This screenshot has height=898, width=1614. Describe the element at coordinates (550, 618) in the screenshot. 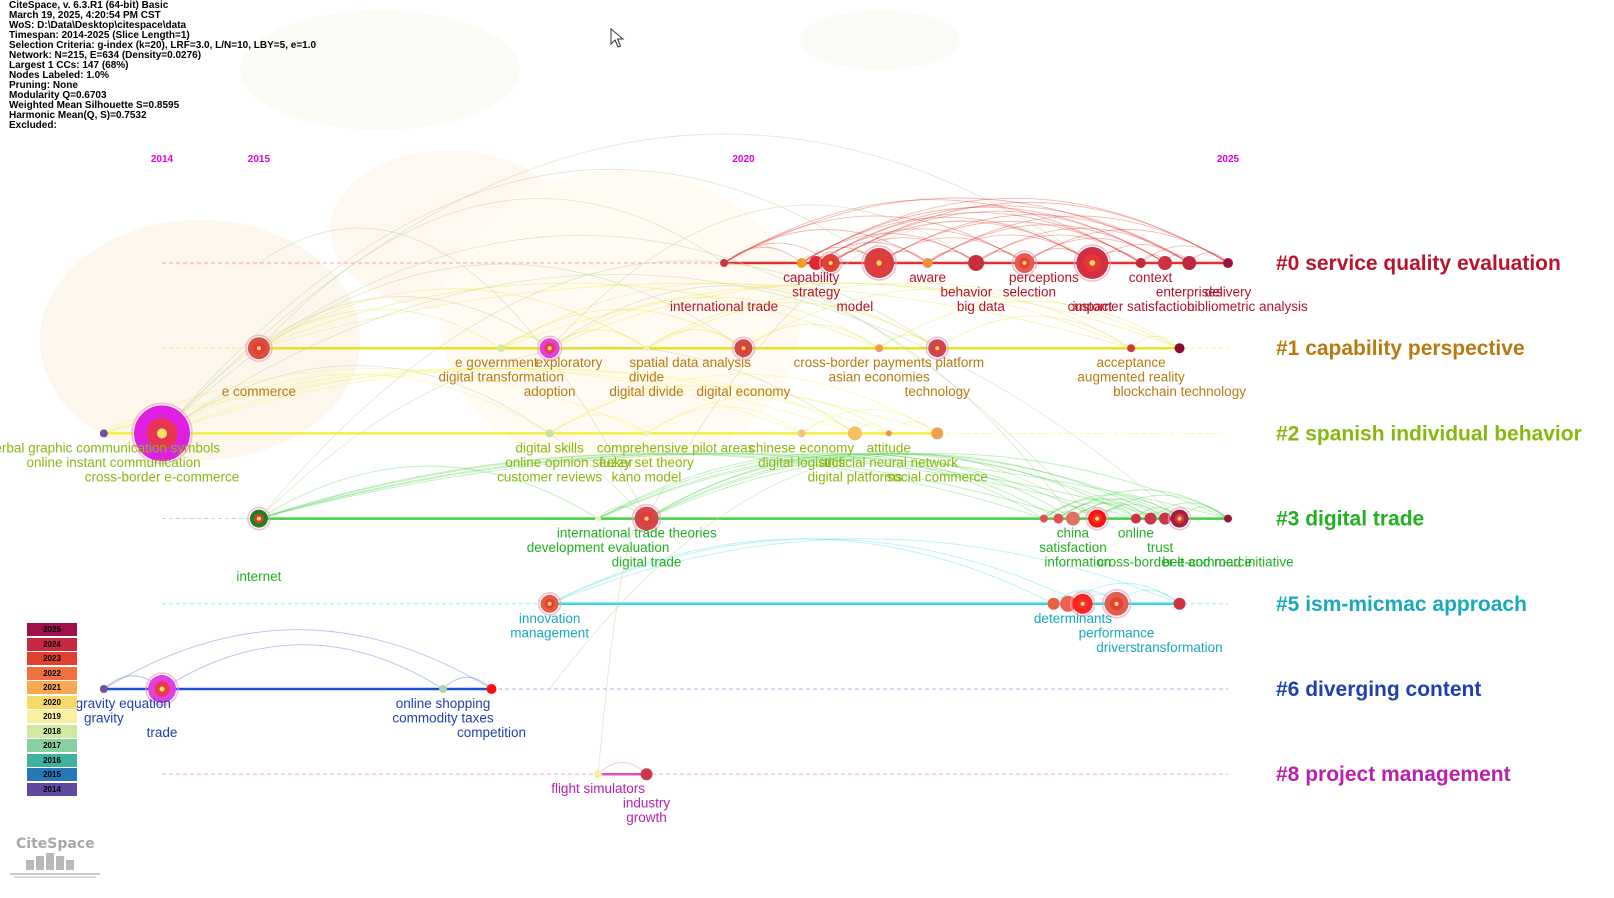

I see `keyword-label: innovation` at that location.